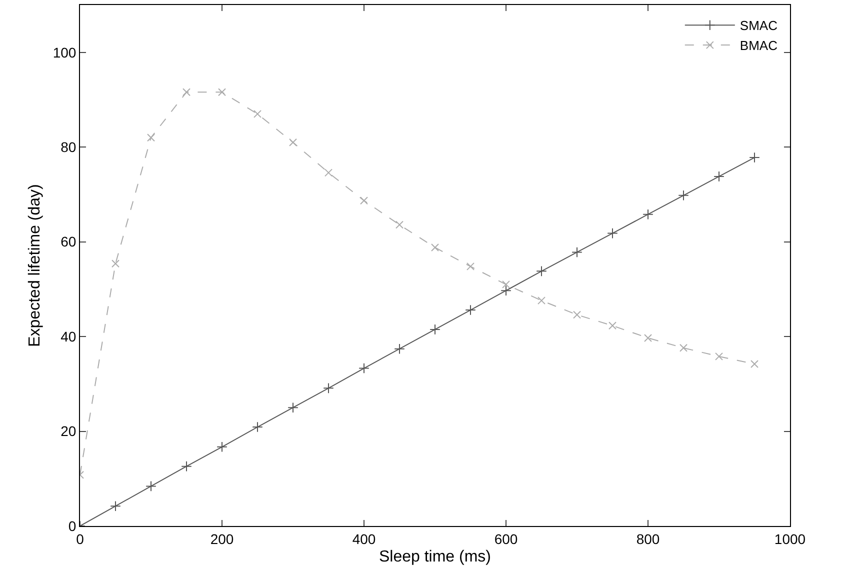 This screenshot has height=581, width=850. What do you see at coordinates (364, 538) in the screenshot?
I see `x-tick-label: 400` at bounding box center [364, 538].